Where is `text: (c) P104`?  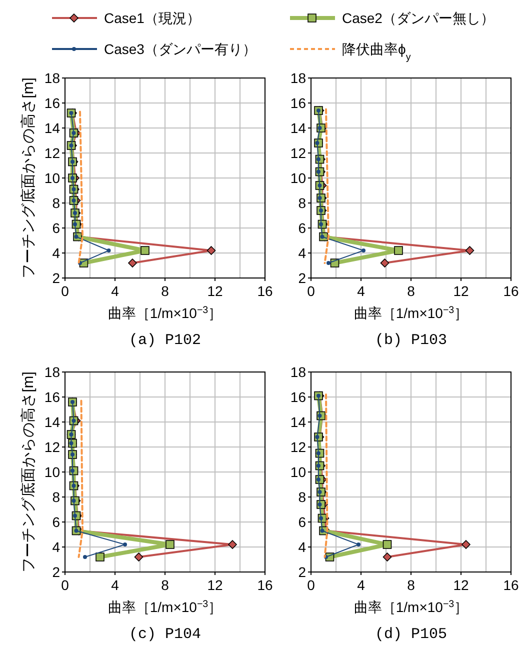 text: (c) P104 is located at coordinates (165, 634).